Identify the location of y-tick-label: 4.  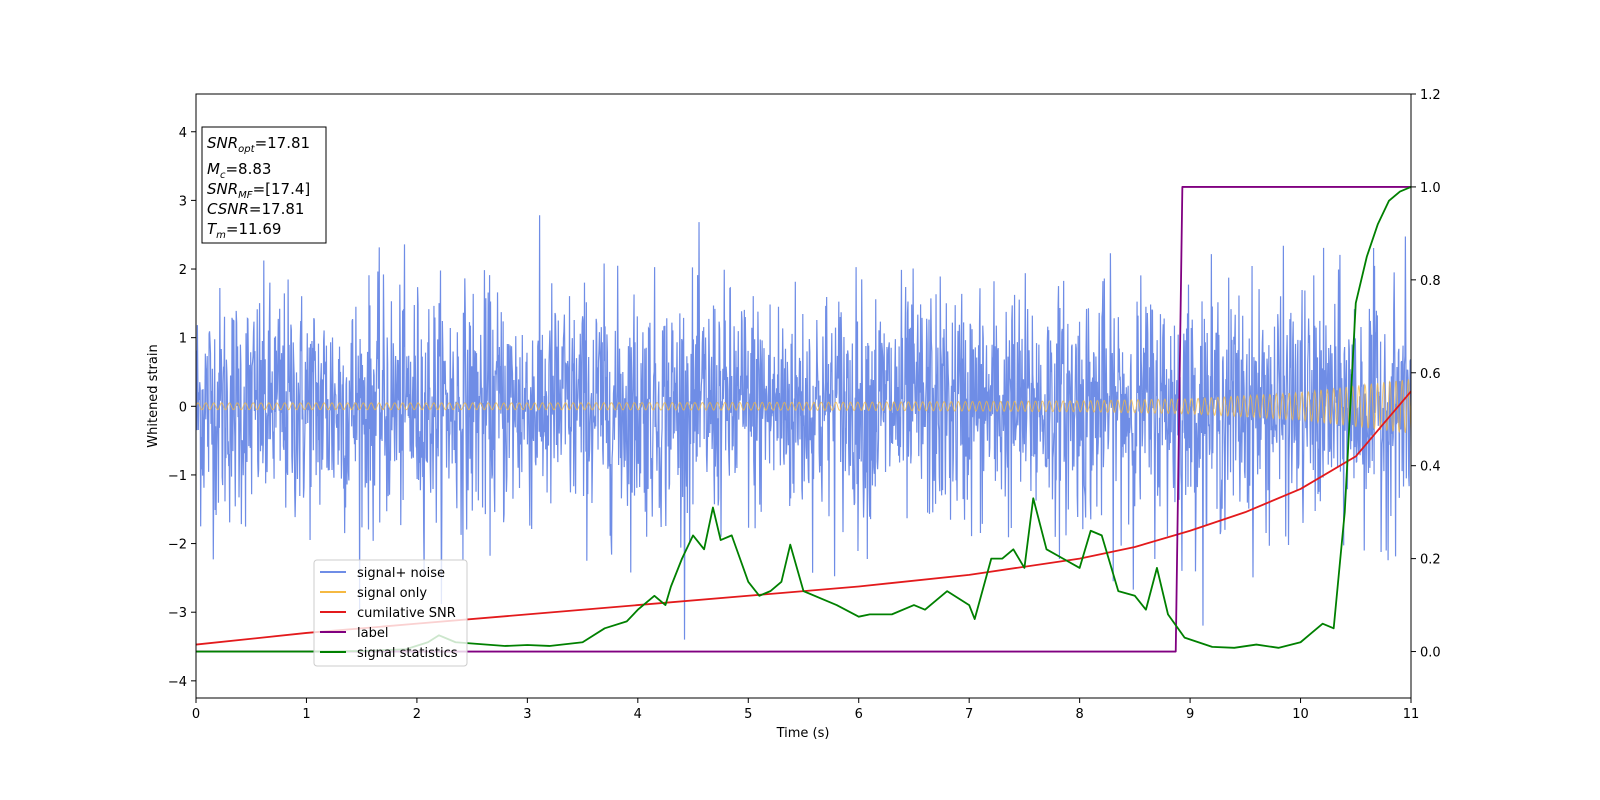
(183, 133).